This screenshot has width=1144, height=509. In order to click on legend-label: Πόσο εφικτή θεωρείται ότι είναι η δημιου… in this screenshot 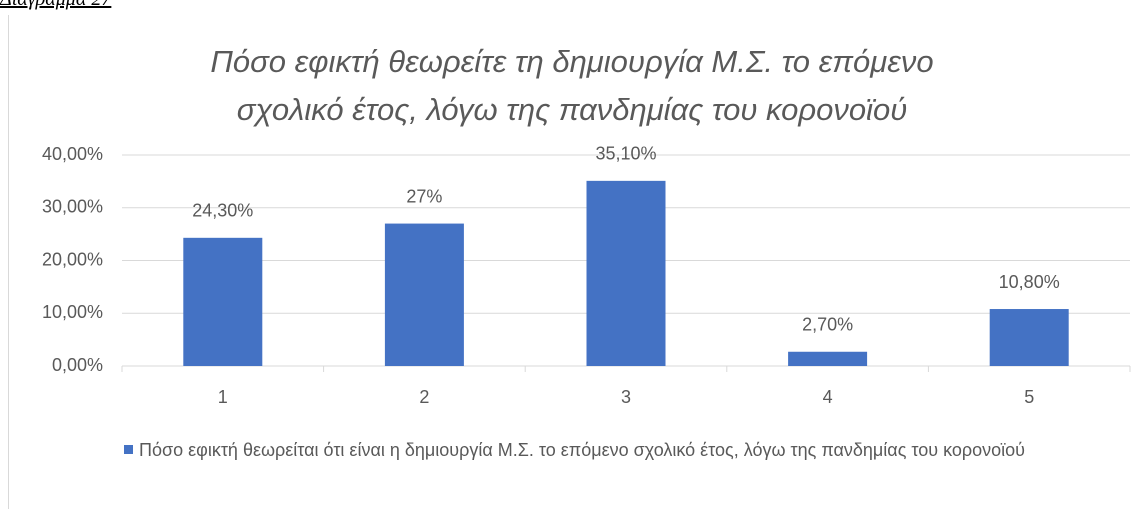, I will do `click(582, 450)`.